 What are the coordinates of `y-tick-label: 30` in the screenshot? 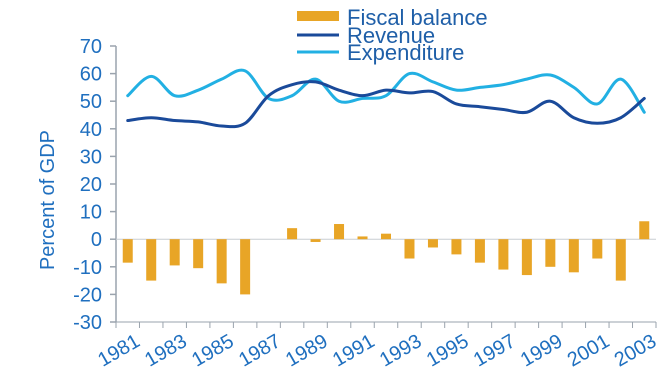 It's located at (91, 157).